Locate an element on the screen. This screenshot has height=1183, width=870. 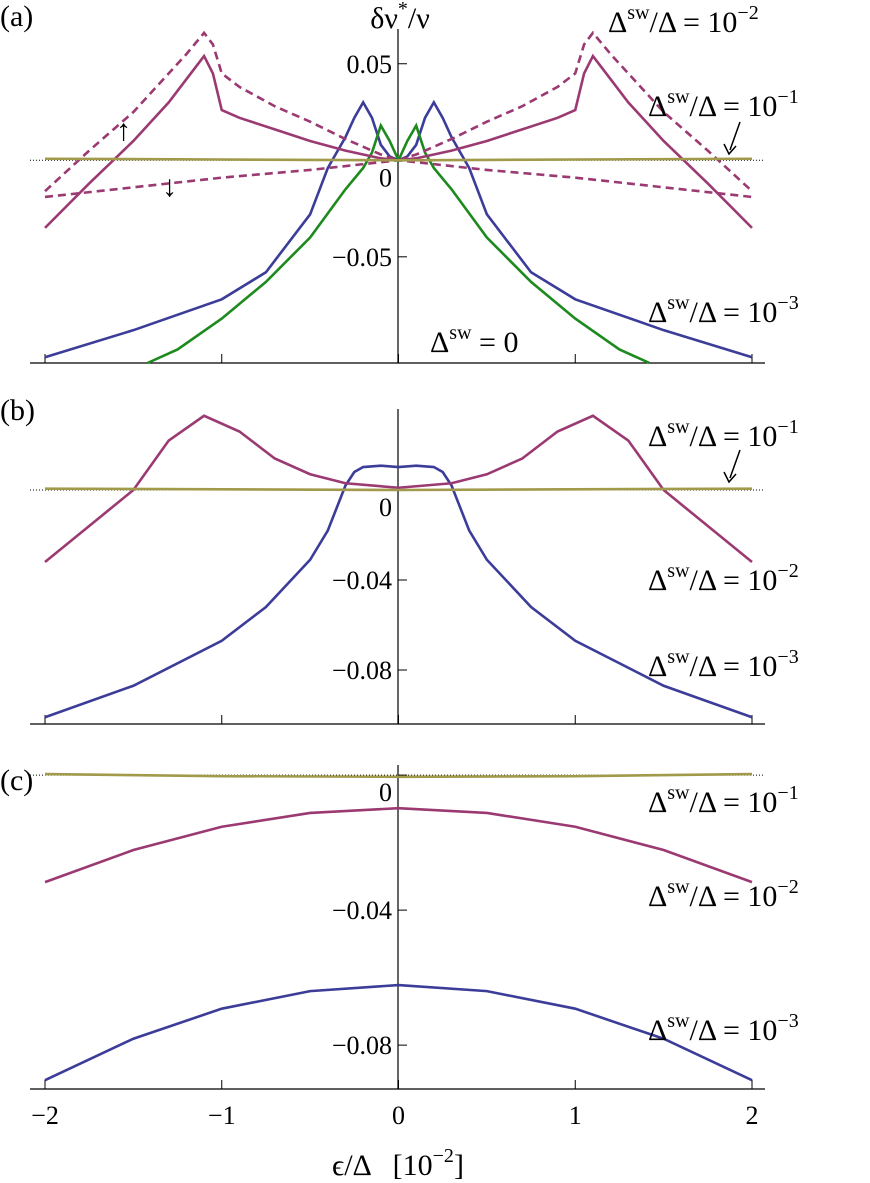
y-axis-label: δν*/ν is located at coordinates (400, 17).